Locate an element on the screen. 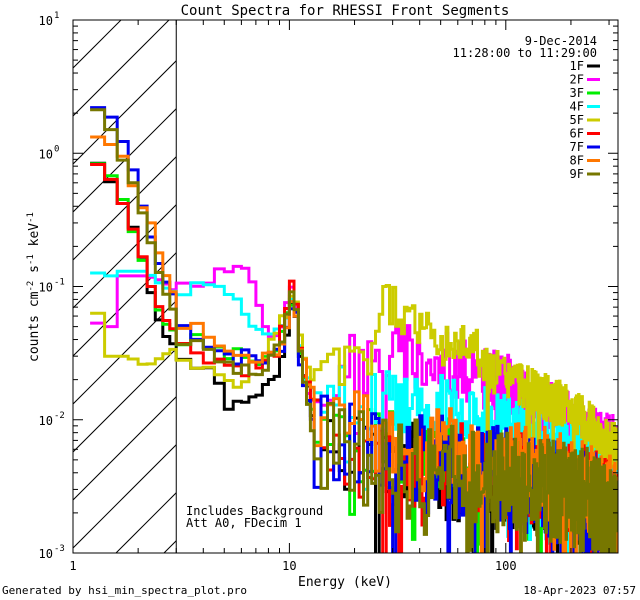 The image size is (640, 600). legend-label: 5F is located at coordinates (577, 120).